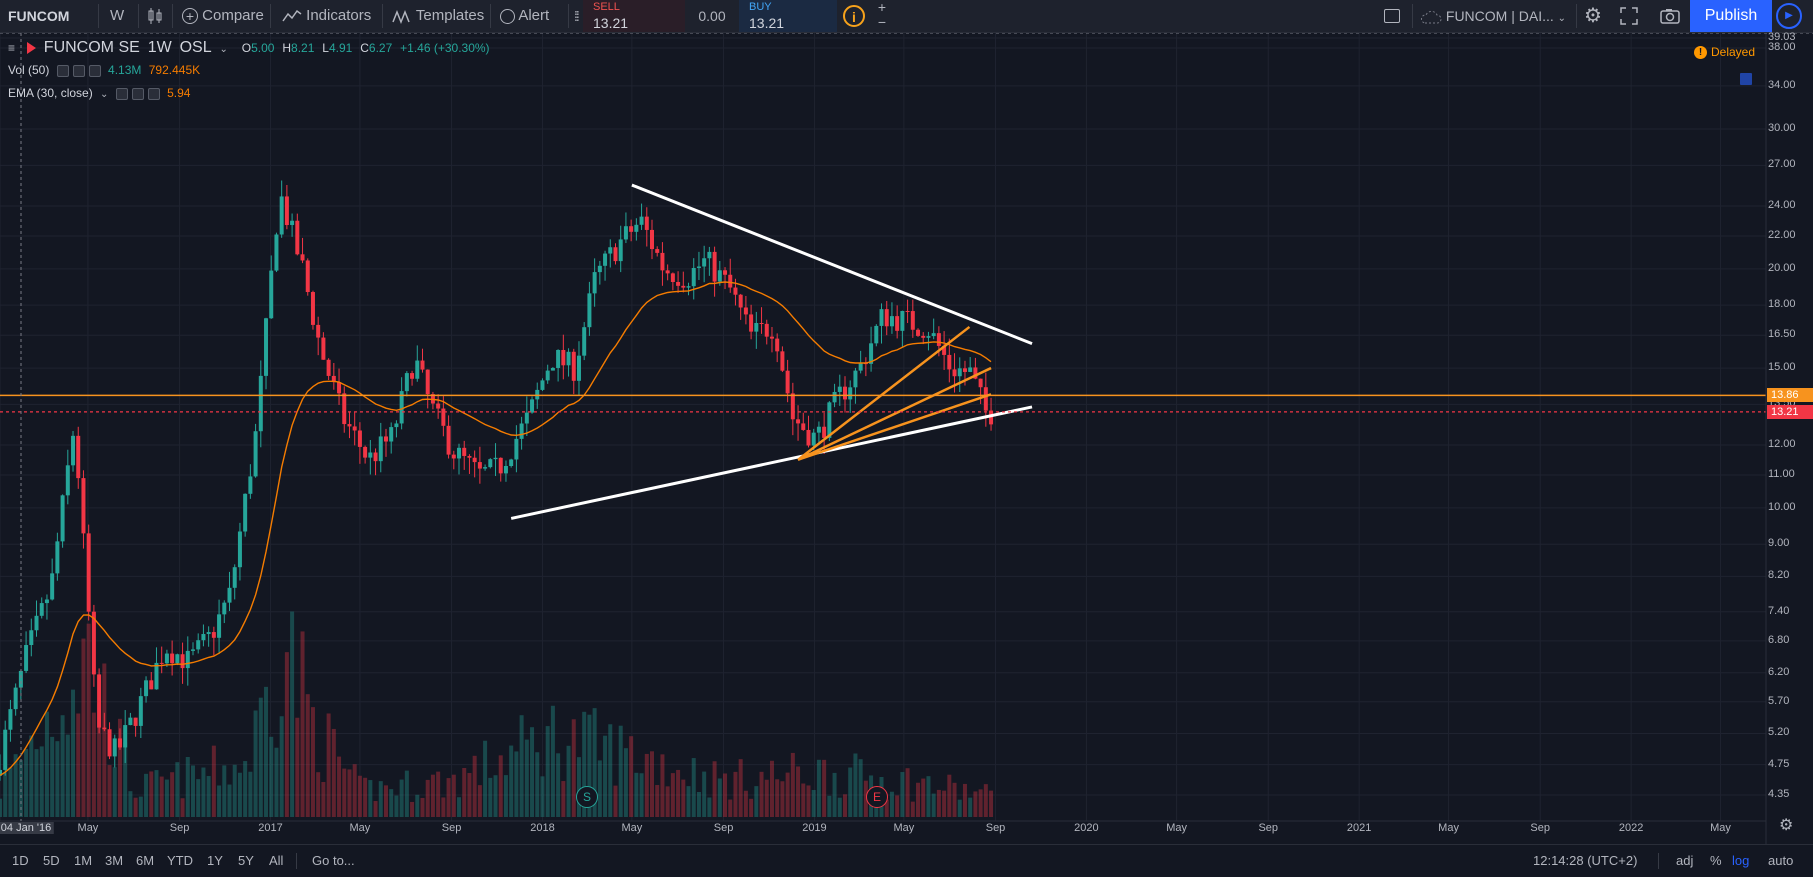  I want to click on drag-handle-icon: ⁞⁞, so click(577, 16).